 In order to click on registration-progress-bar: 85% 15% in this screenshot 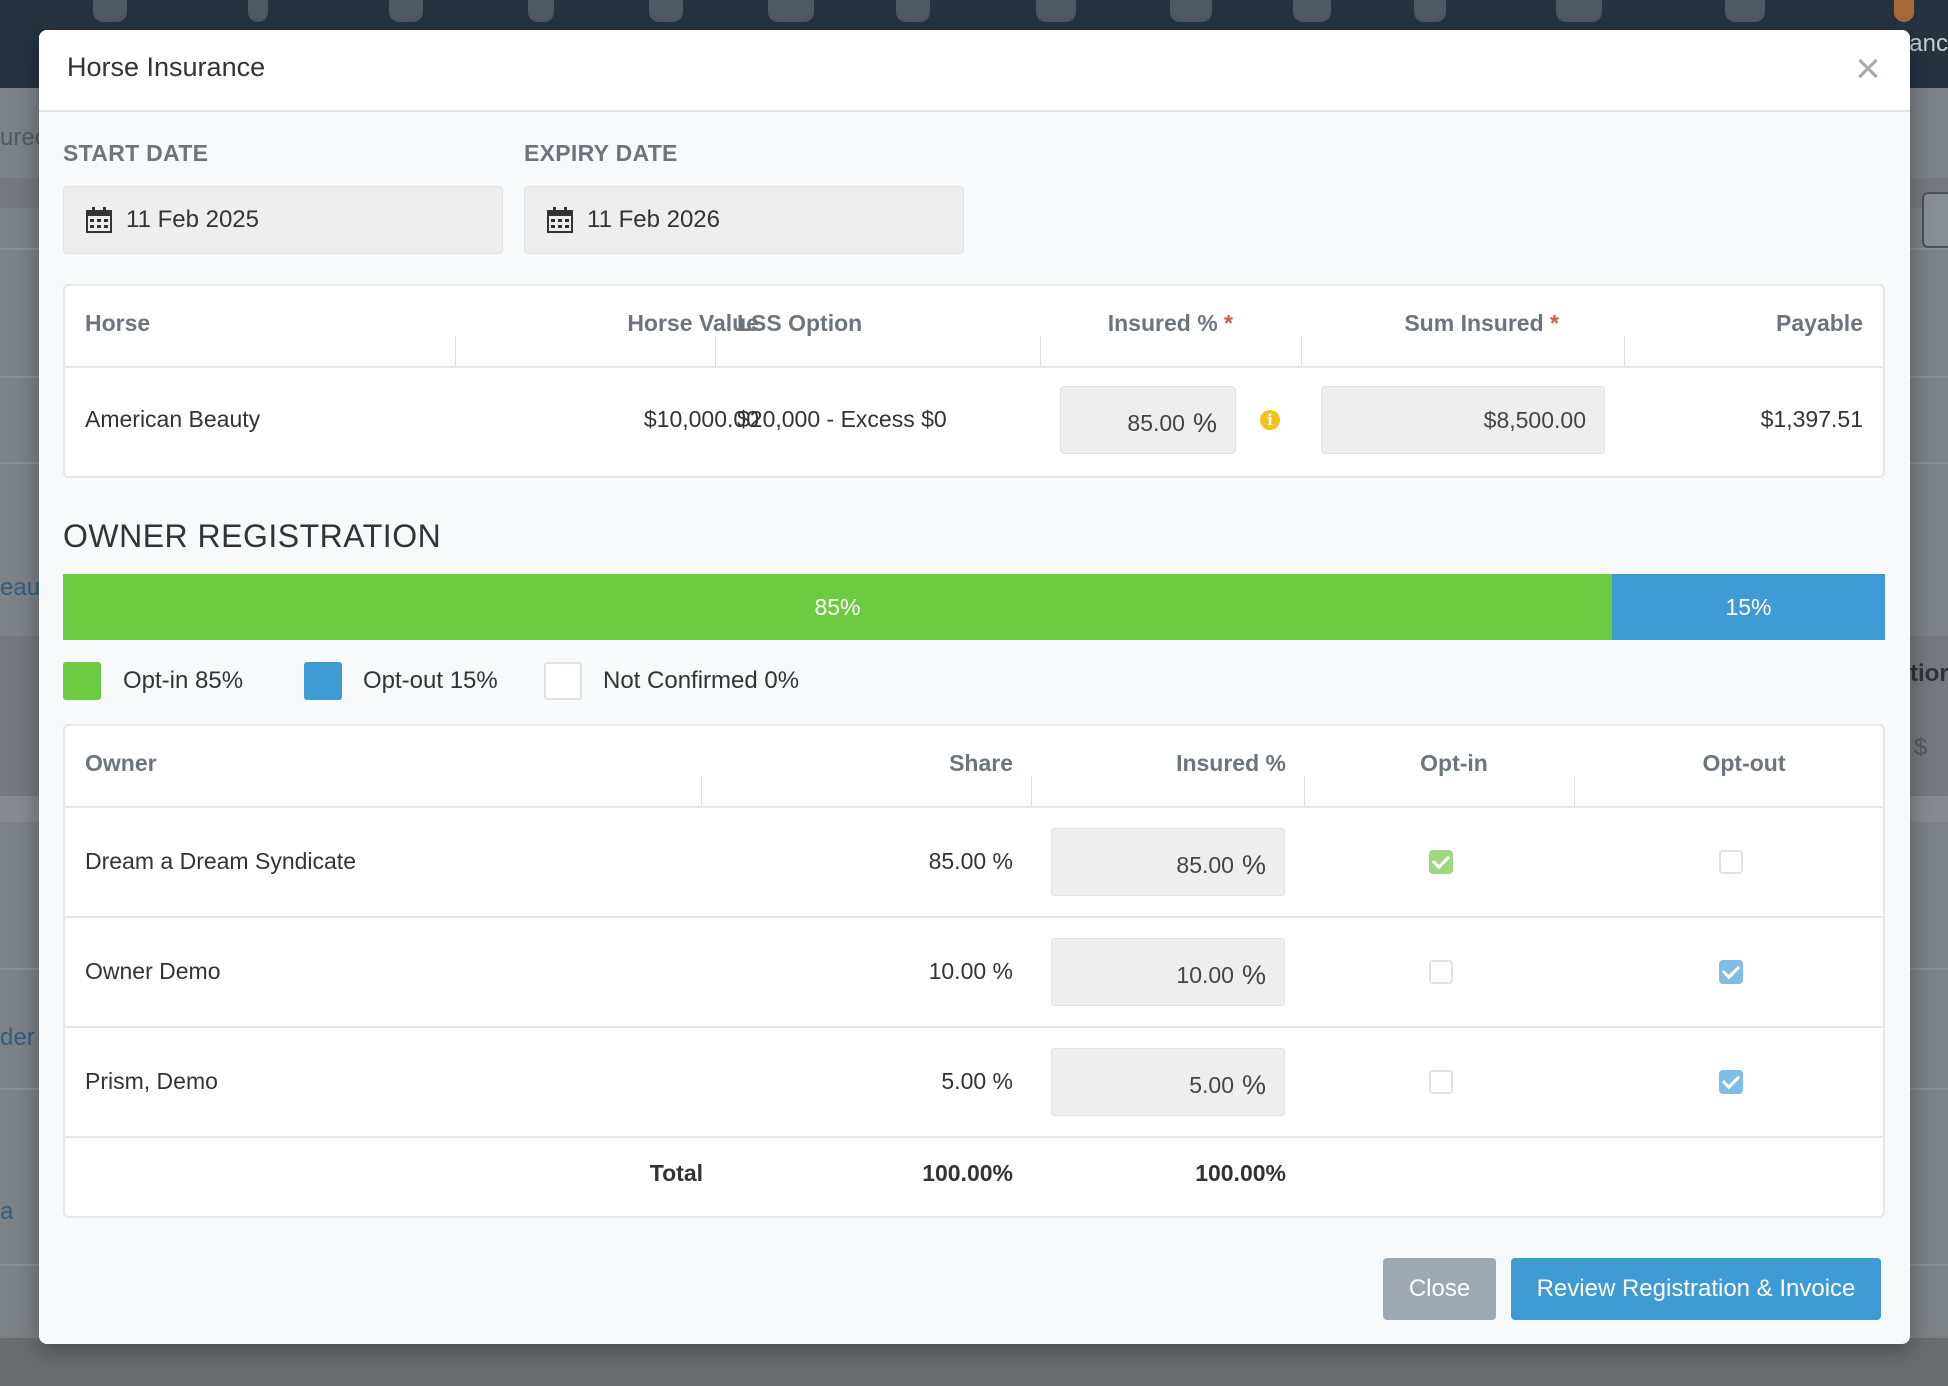, I will do `click(974, 607)`.